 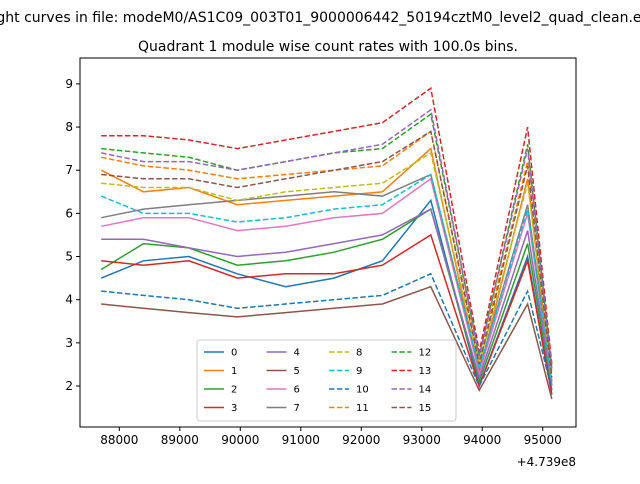 I want to click on y-tick-label: 3, so click(x=69, y=343).